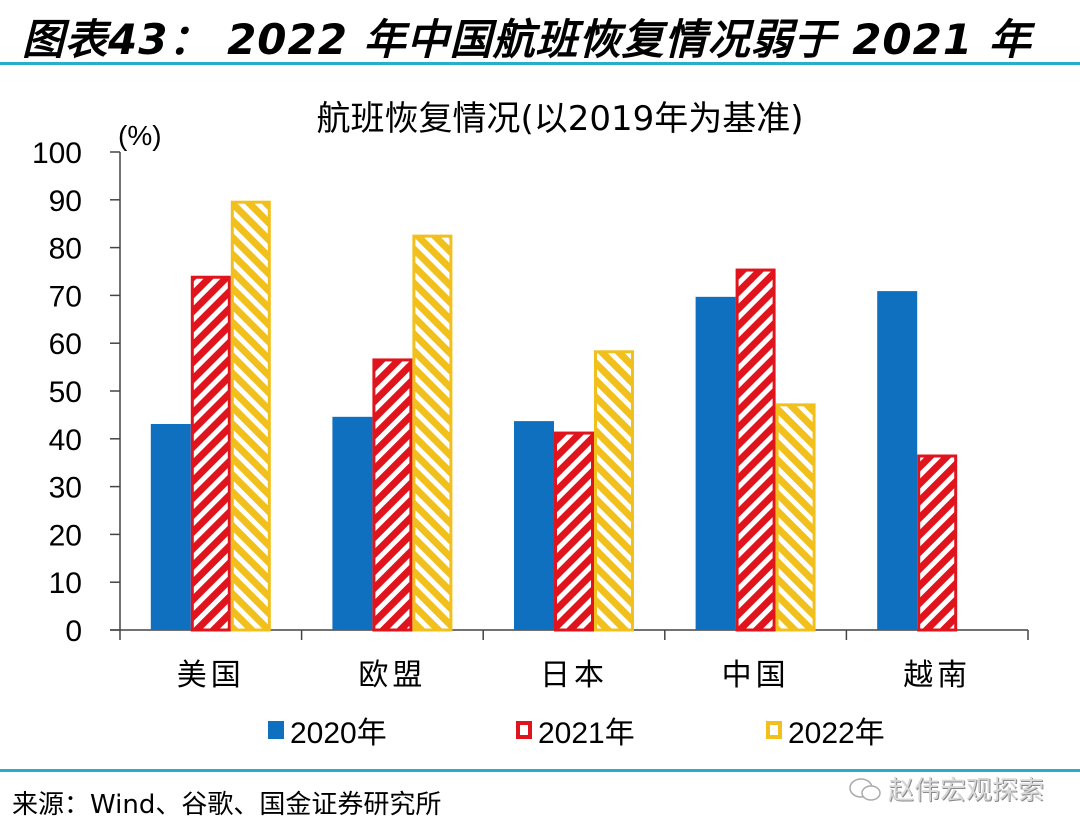 Image resolution: width=1080 pixels, height=832 pixels. Describe the element at coordinates (756, 675) in the screenshot. I see `x-tick-label: 中国` at that location.